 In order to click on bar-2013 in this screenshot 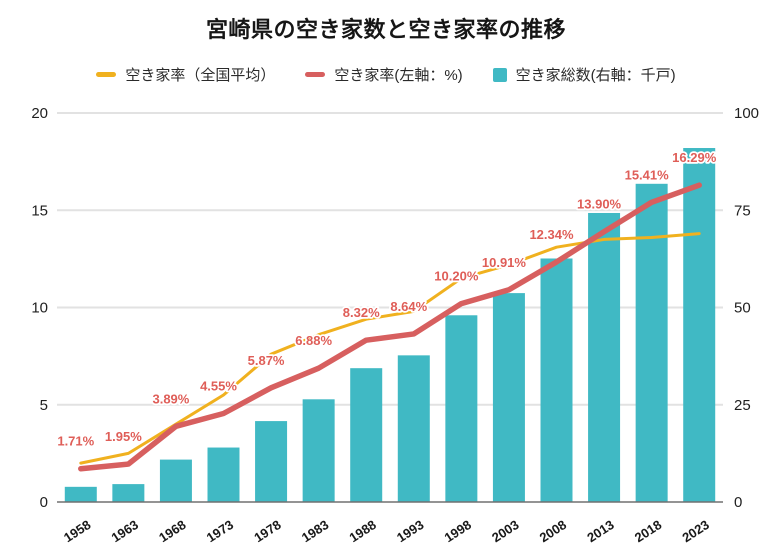, I will do `click(604, 357)`.